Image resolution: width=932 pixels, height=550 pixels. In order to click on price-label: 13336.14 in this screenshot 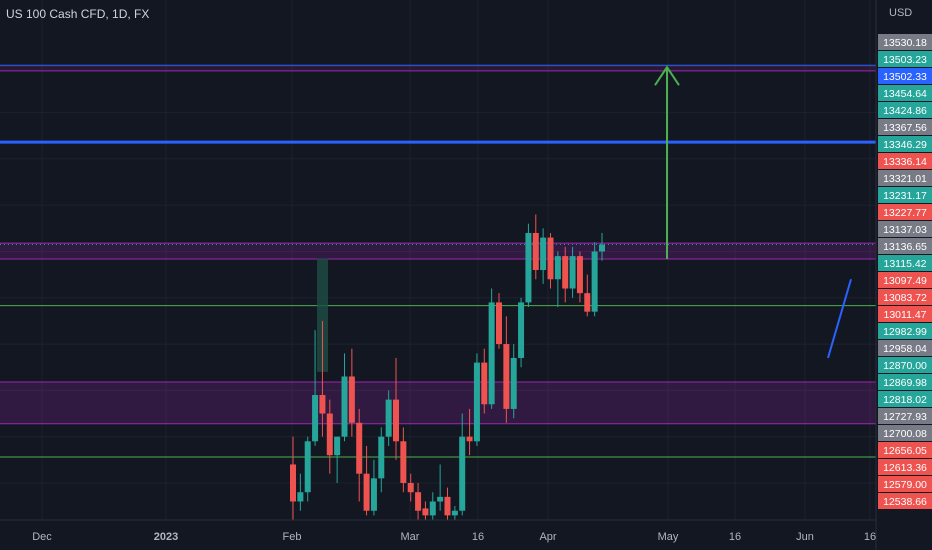, I will do `click(905, 162)`.